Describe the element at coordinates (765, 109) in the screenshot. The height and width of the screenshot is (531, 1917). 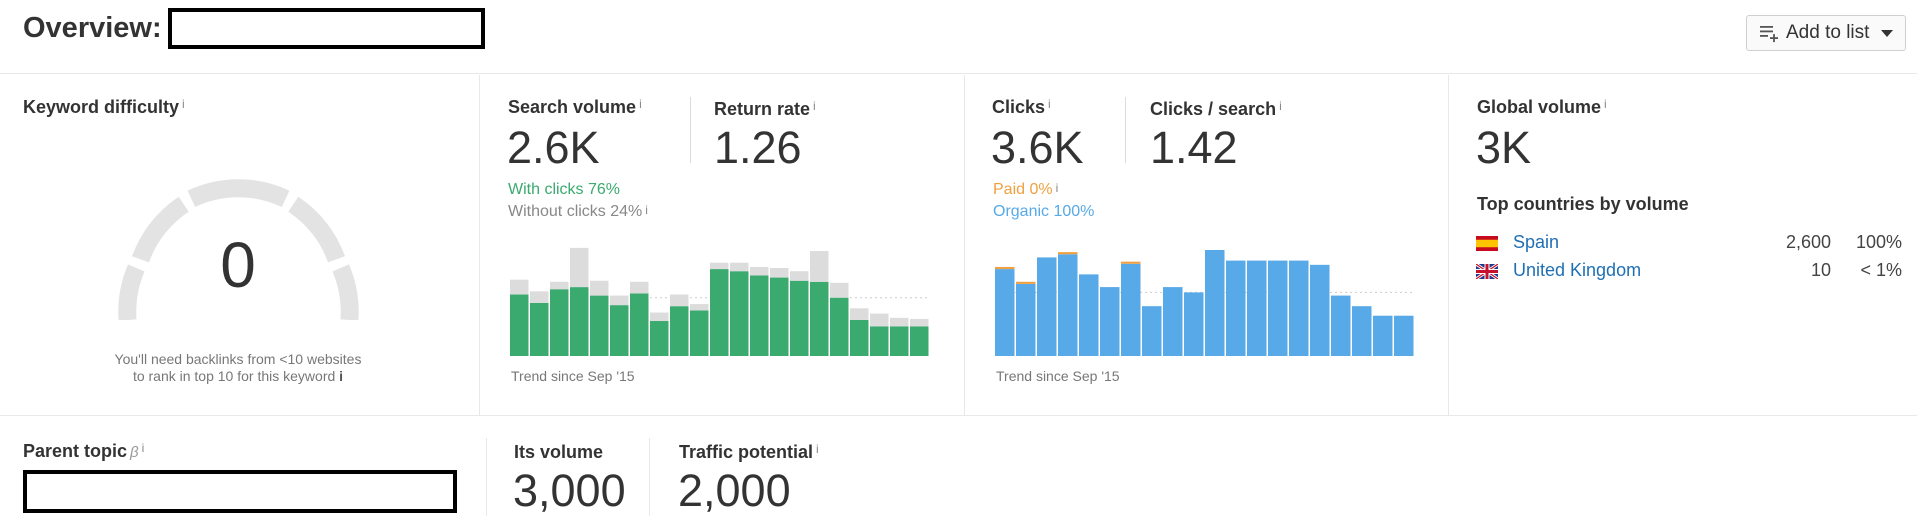
I see `return-rate-label: Return rate i` at that location.